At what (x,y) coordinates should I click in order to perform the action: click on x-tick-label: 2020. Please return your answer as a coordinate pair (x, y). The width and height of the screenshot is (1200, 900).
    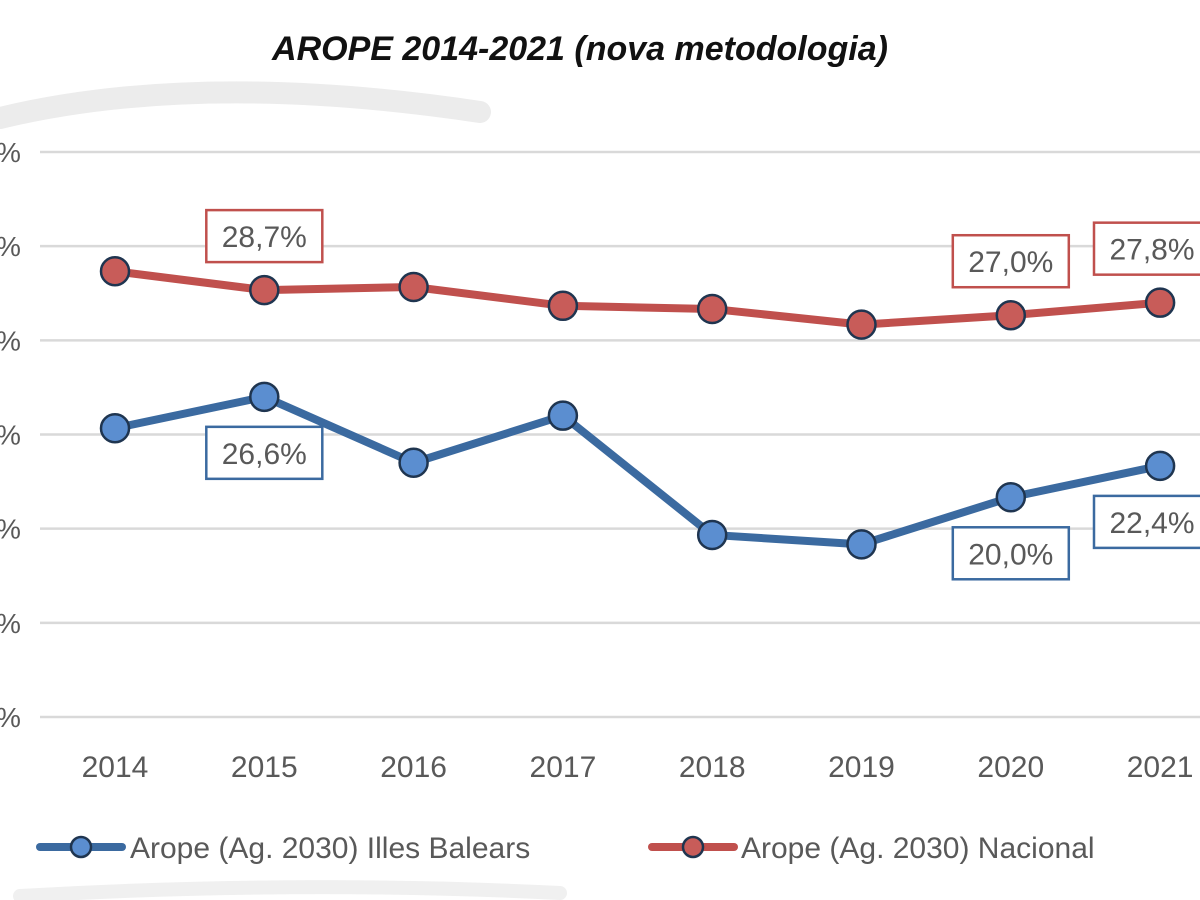
    Looking at the image, I should click on (1010, 767).